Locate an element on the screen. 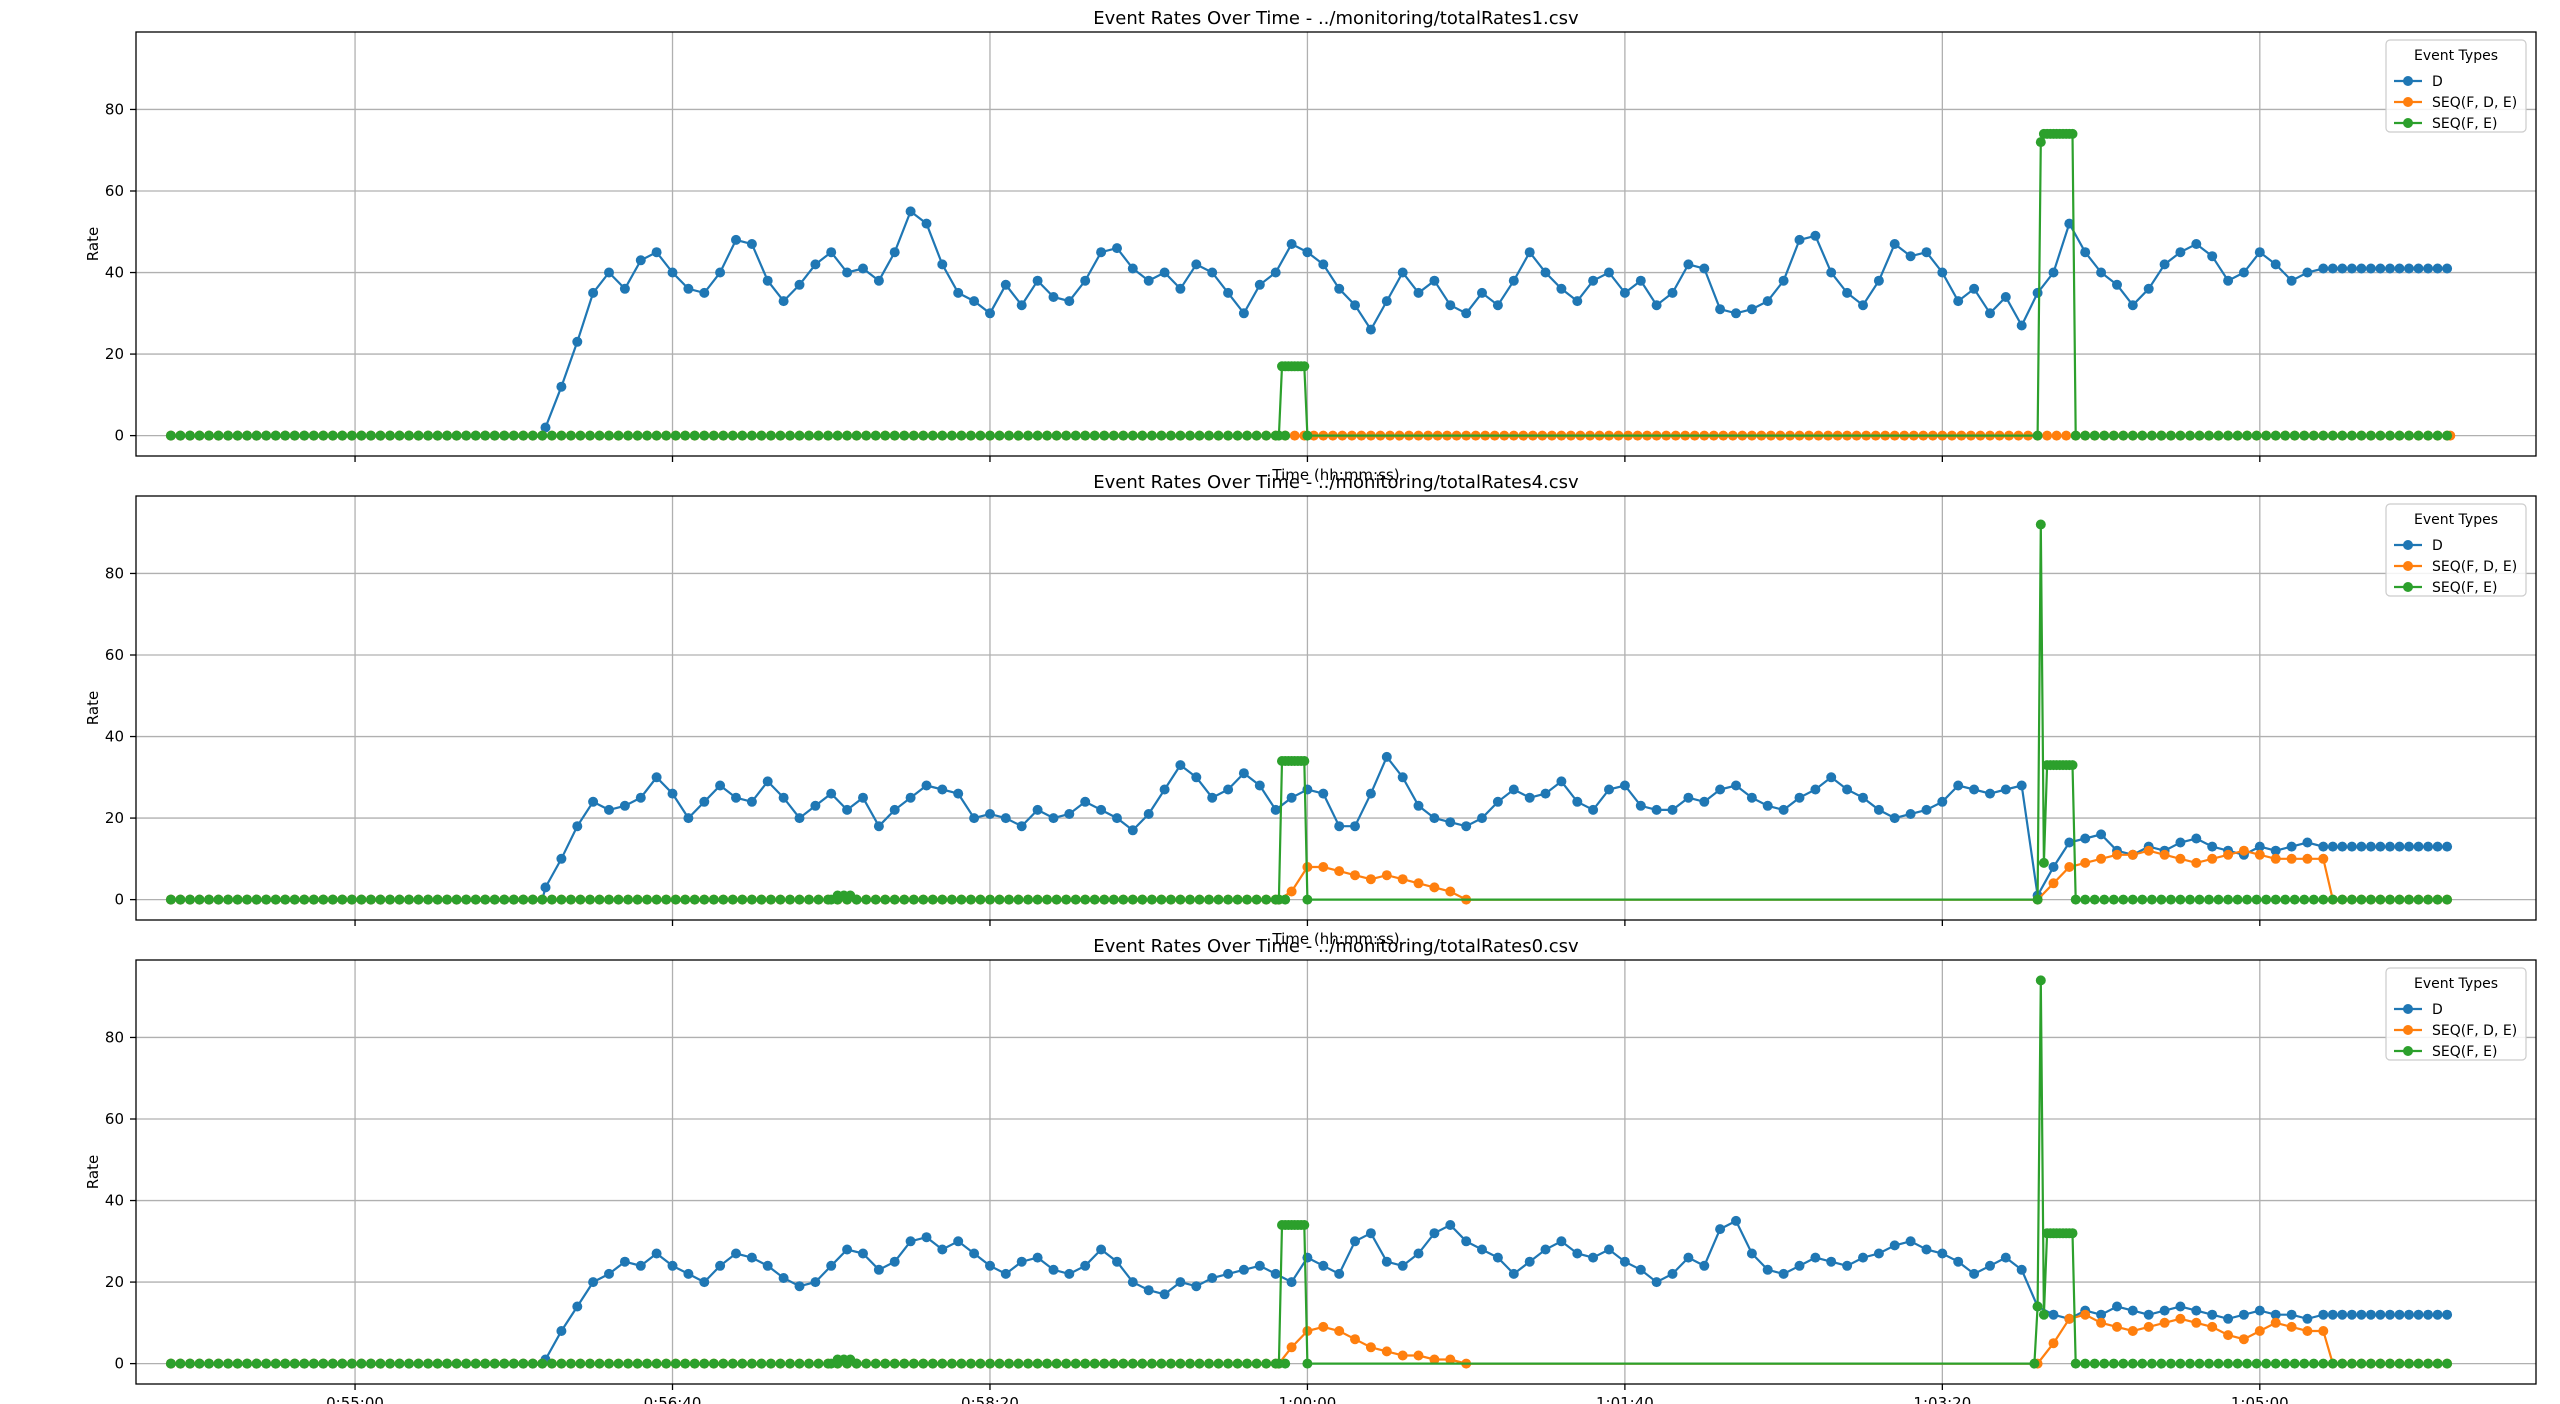 This screenshot has width=2560, height=1404. x-tick-label: 1:01:40 is located at coordinates (1625, 1399).